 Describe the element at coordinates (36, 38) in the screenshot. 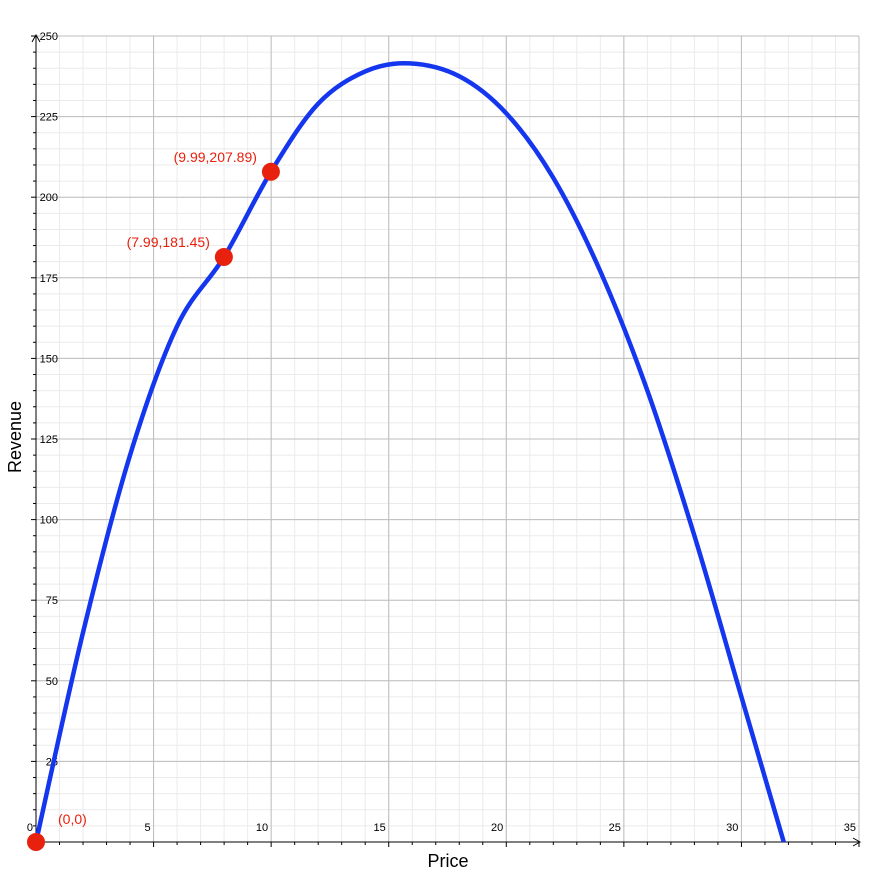

I see `y-axis-arrow` at that location.